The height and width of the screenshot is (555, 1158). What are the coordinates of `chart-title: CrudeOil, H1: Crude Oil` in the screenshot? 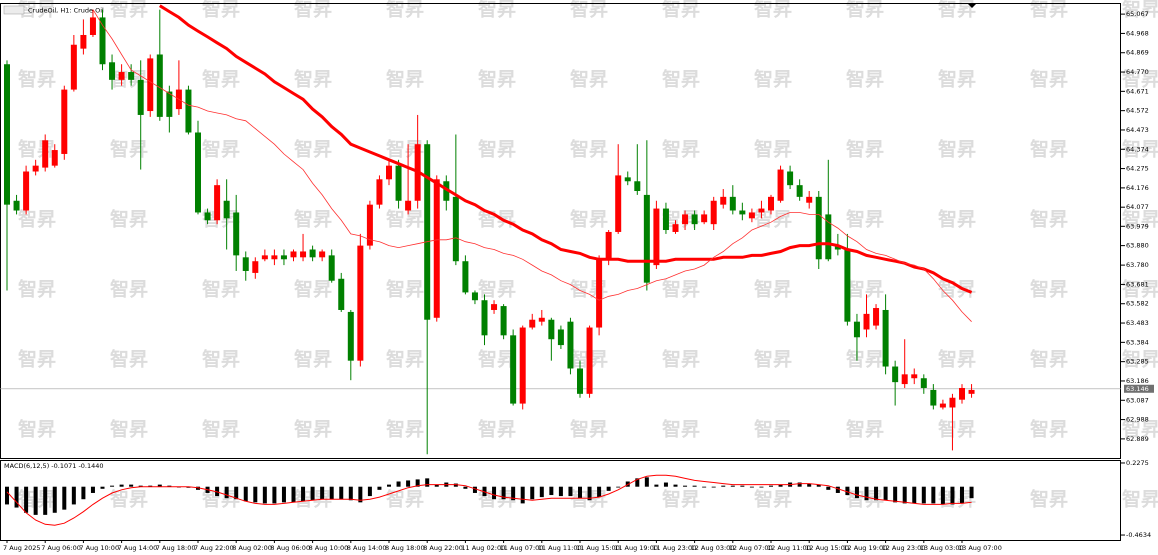 It's located at (66, 11).